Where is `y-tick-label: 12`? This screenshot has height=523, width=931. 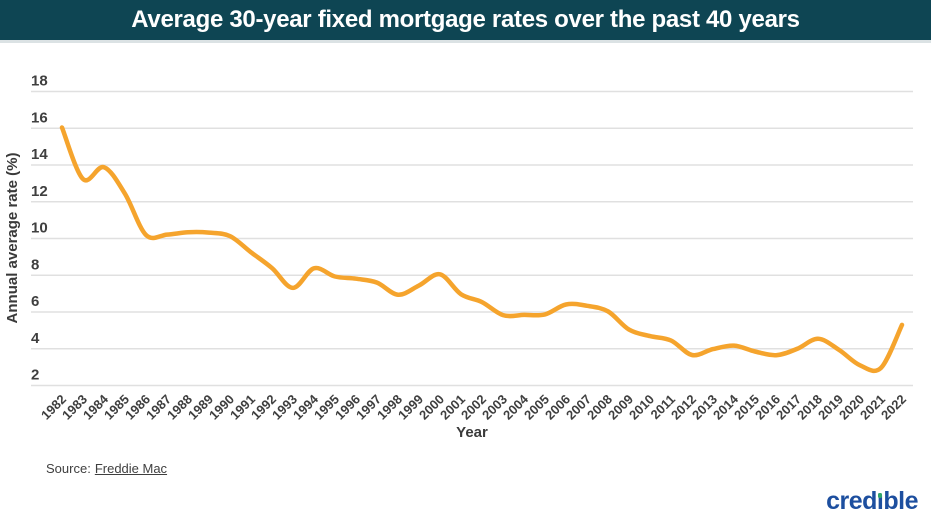 y-tick-label: 12 is located at coordinates (39, 191).